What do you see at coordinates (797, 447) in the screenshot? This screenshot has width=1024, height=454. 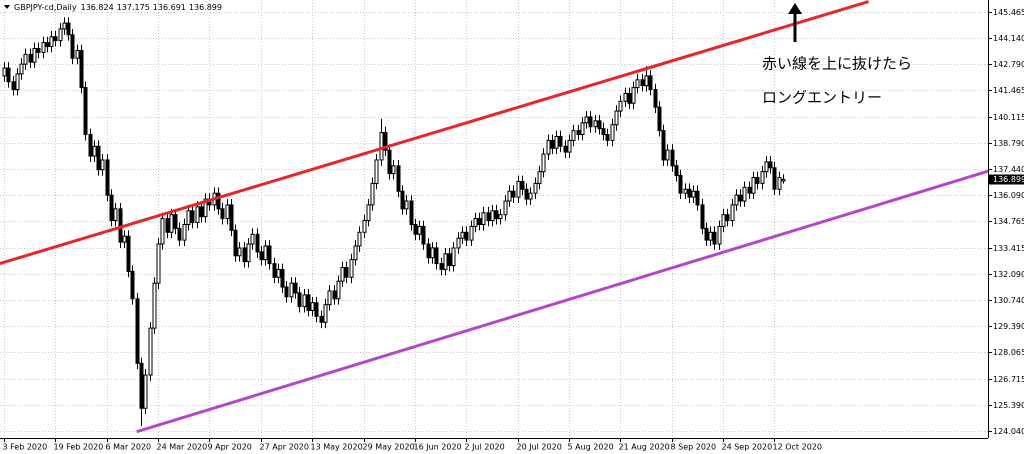 I see `x-tick-label: 12 Oct 2020` at bounding box center [797, 447].